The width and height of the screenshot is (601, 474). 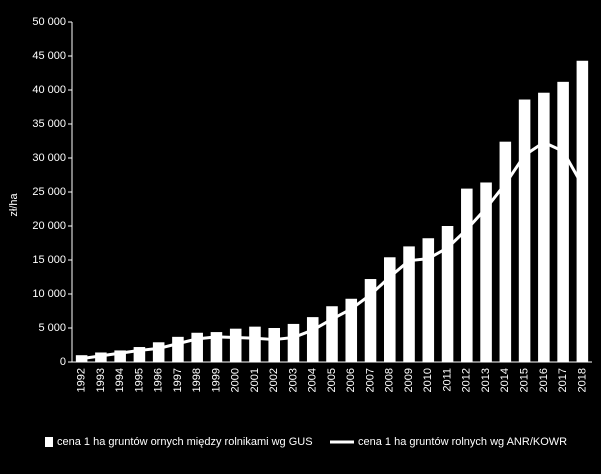 I want to click on y-tick-label: 15 000, so click(x=49, y=260).